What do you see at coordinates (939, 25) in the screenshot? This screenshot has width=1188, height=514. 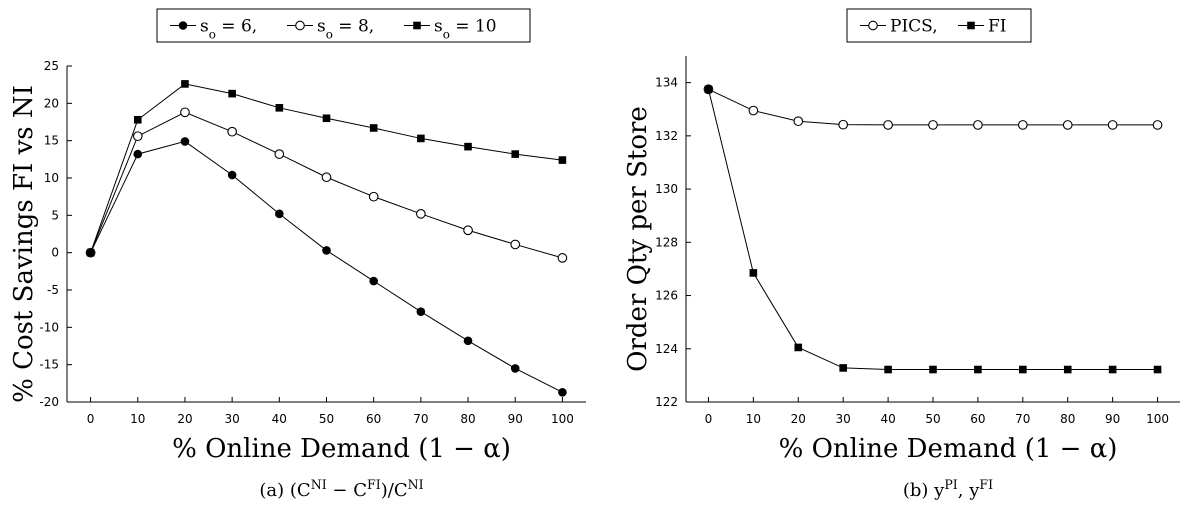 I see `legend: PICS, FI` at bounding box center [939, 25].